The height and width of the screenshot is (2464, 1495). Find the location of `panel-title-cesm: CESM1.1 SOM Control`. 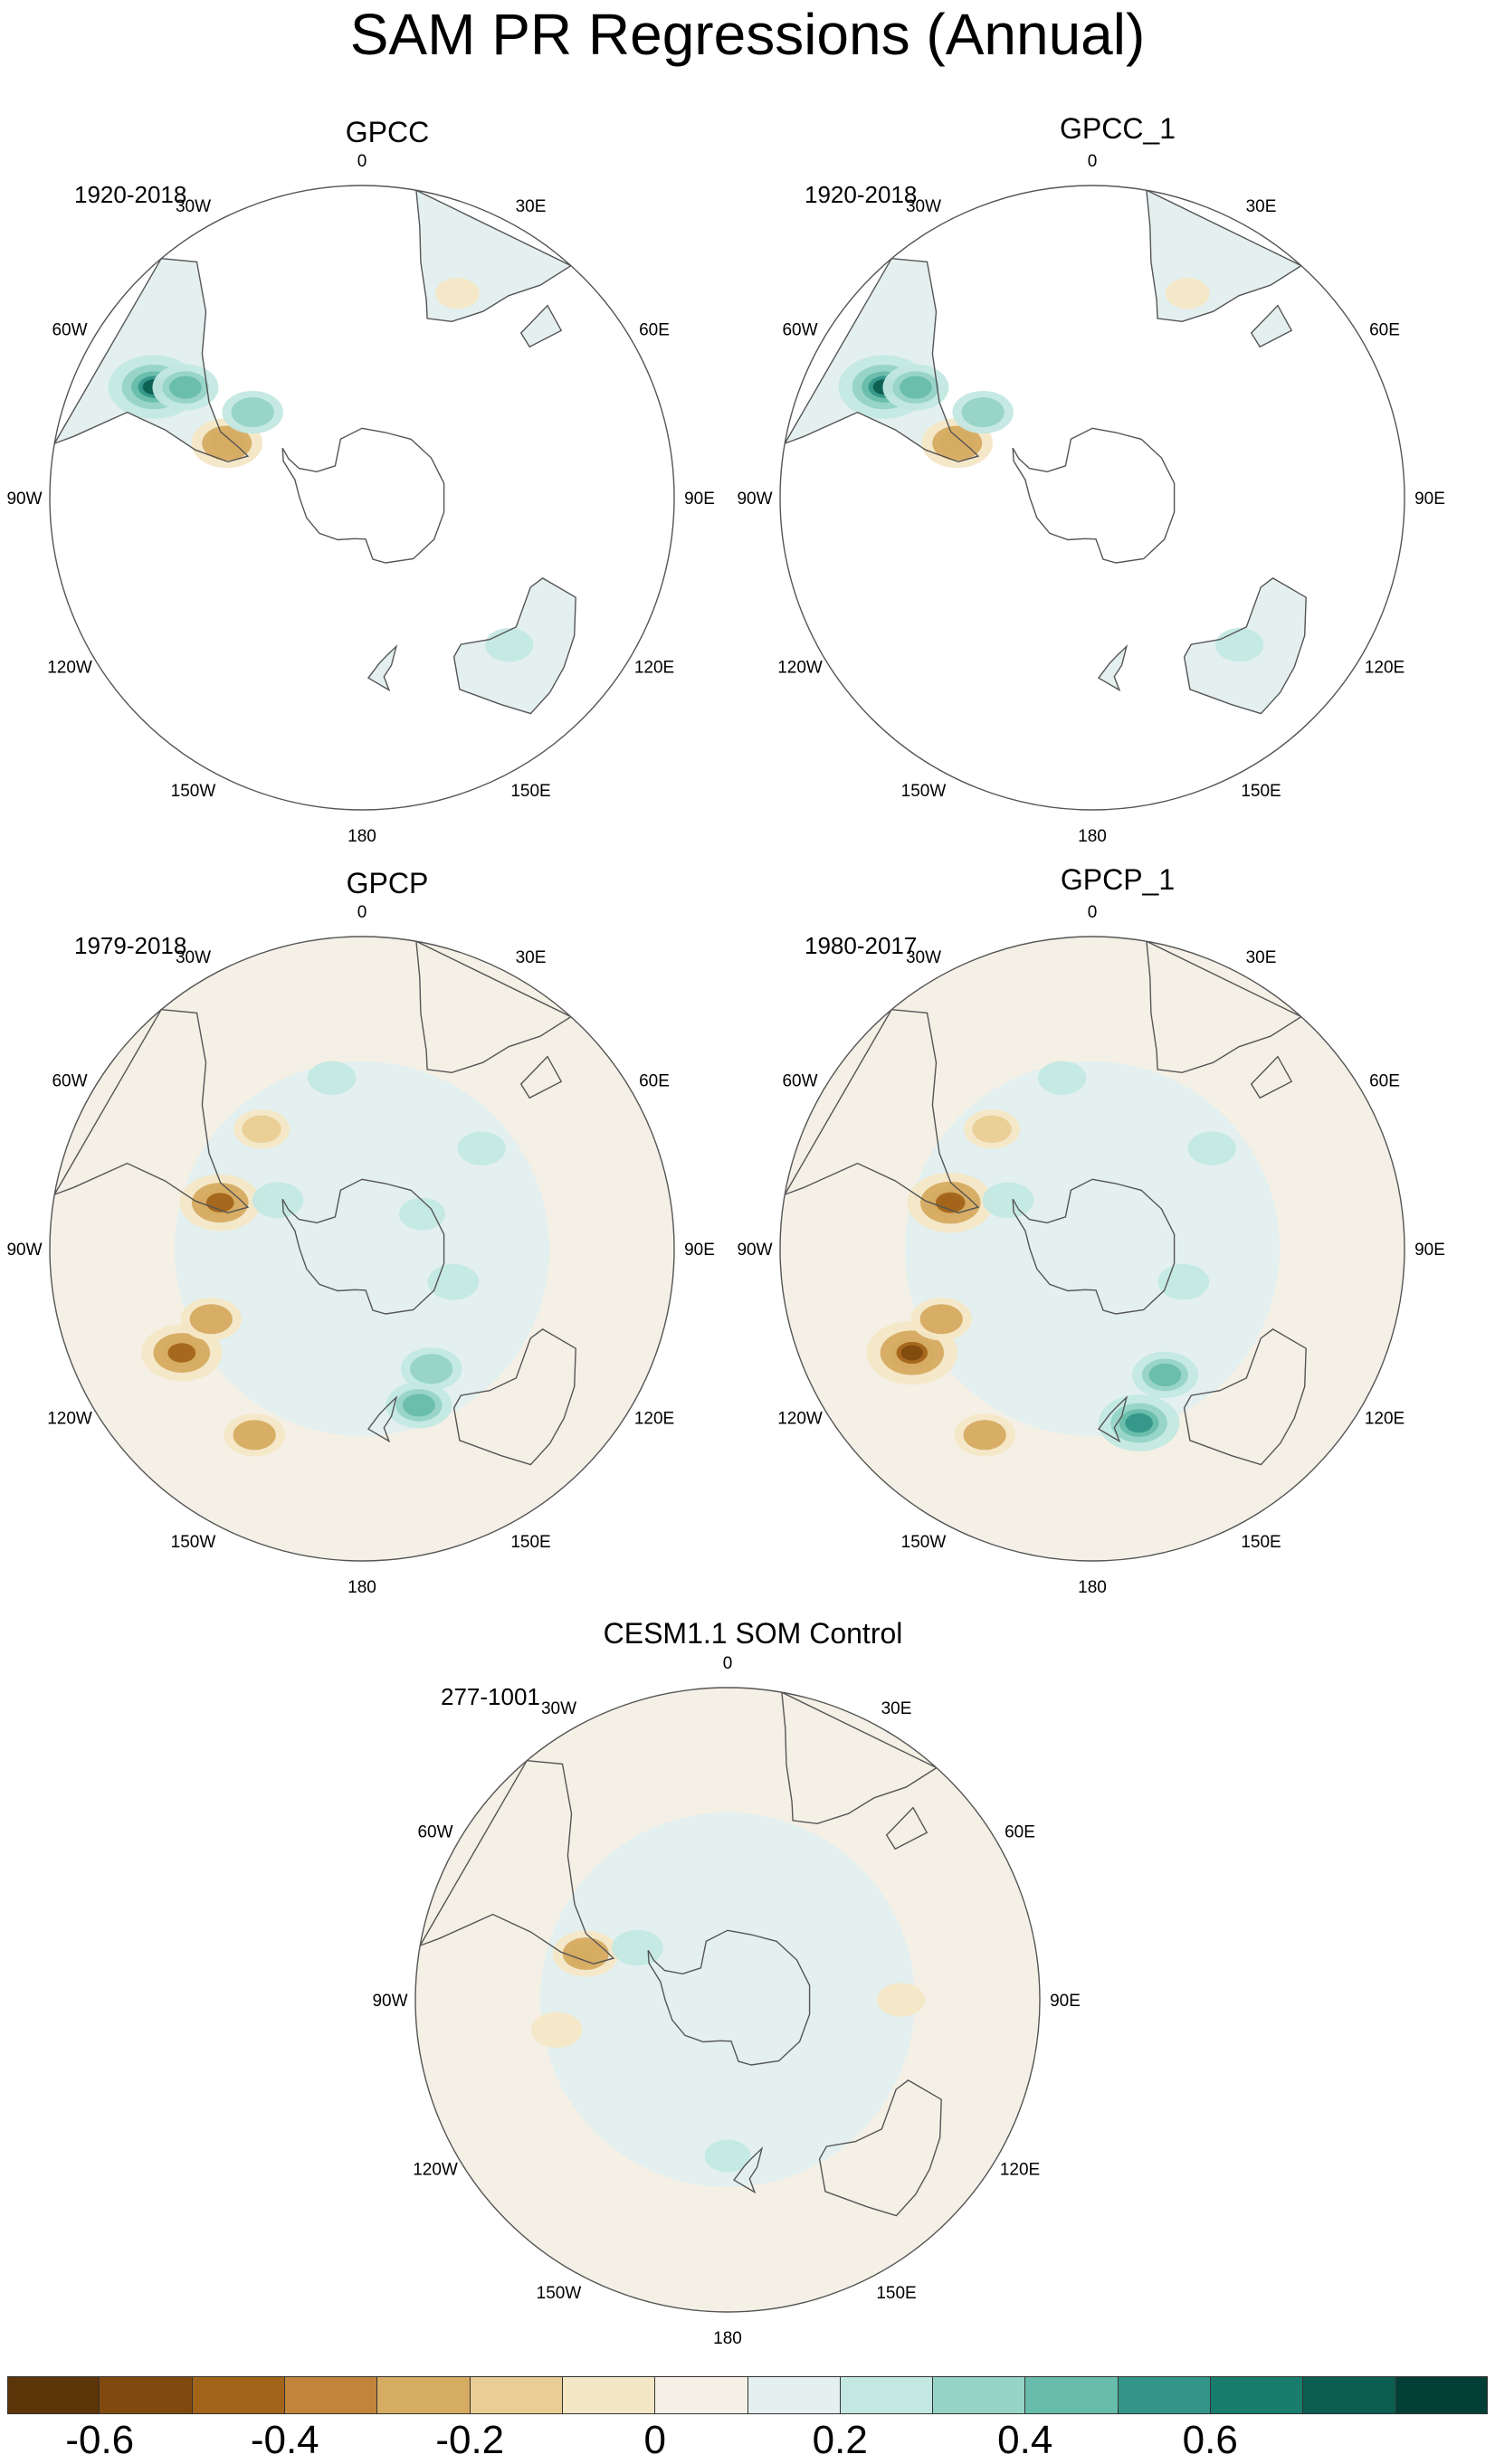

panel-title-cesm: CESM1.1 SOM Control is located at coordinates (753, 1633).